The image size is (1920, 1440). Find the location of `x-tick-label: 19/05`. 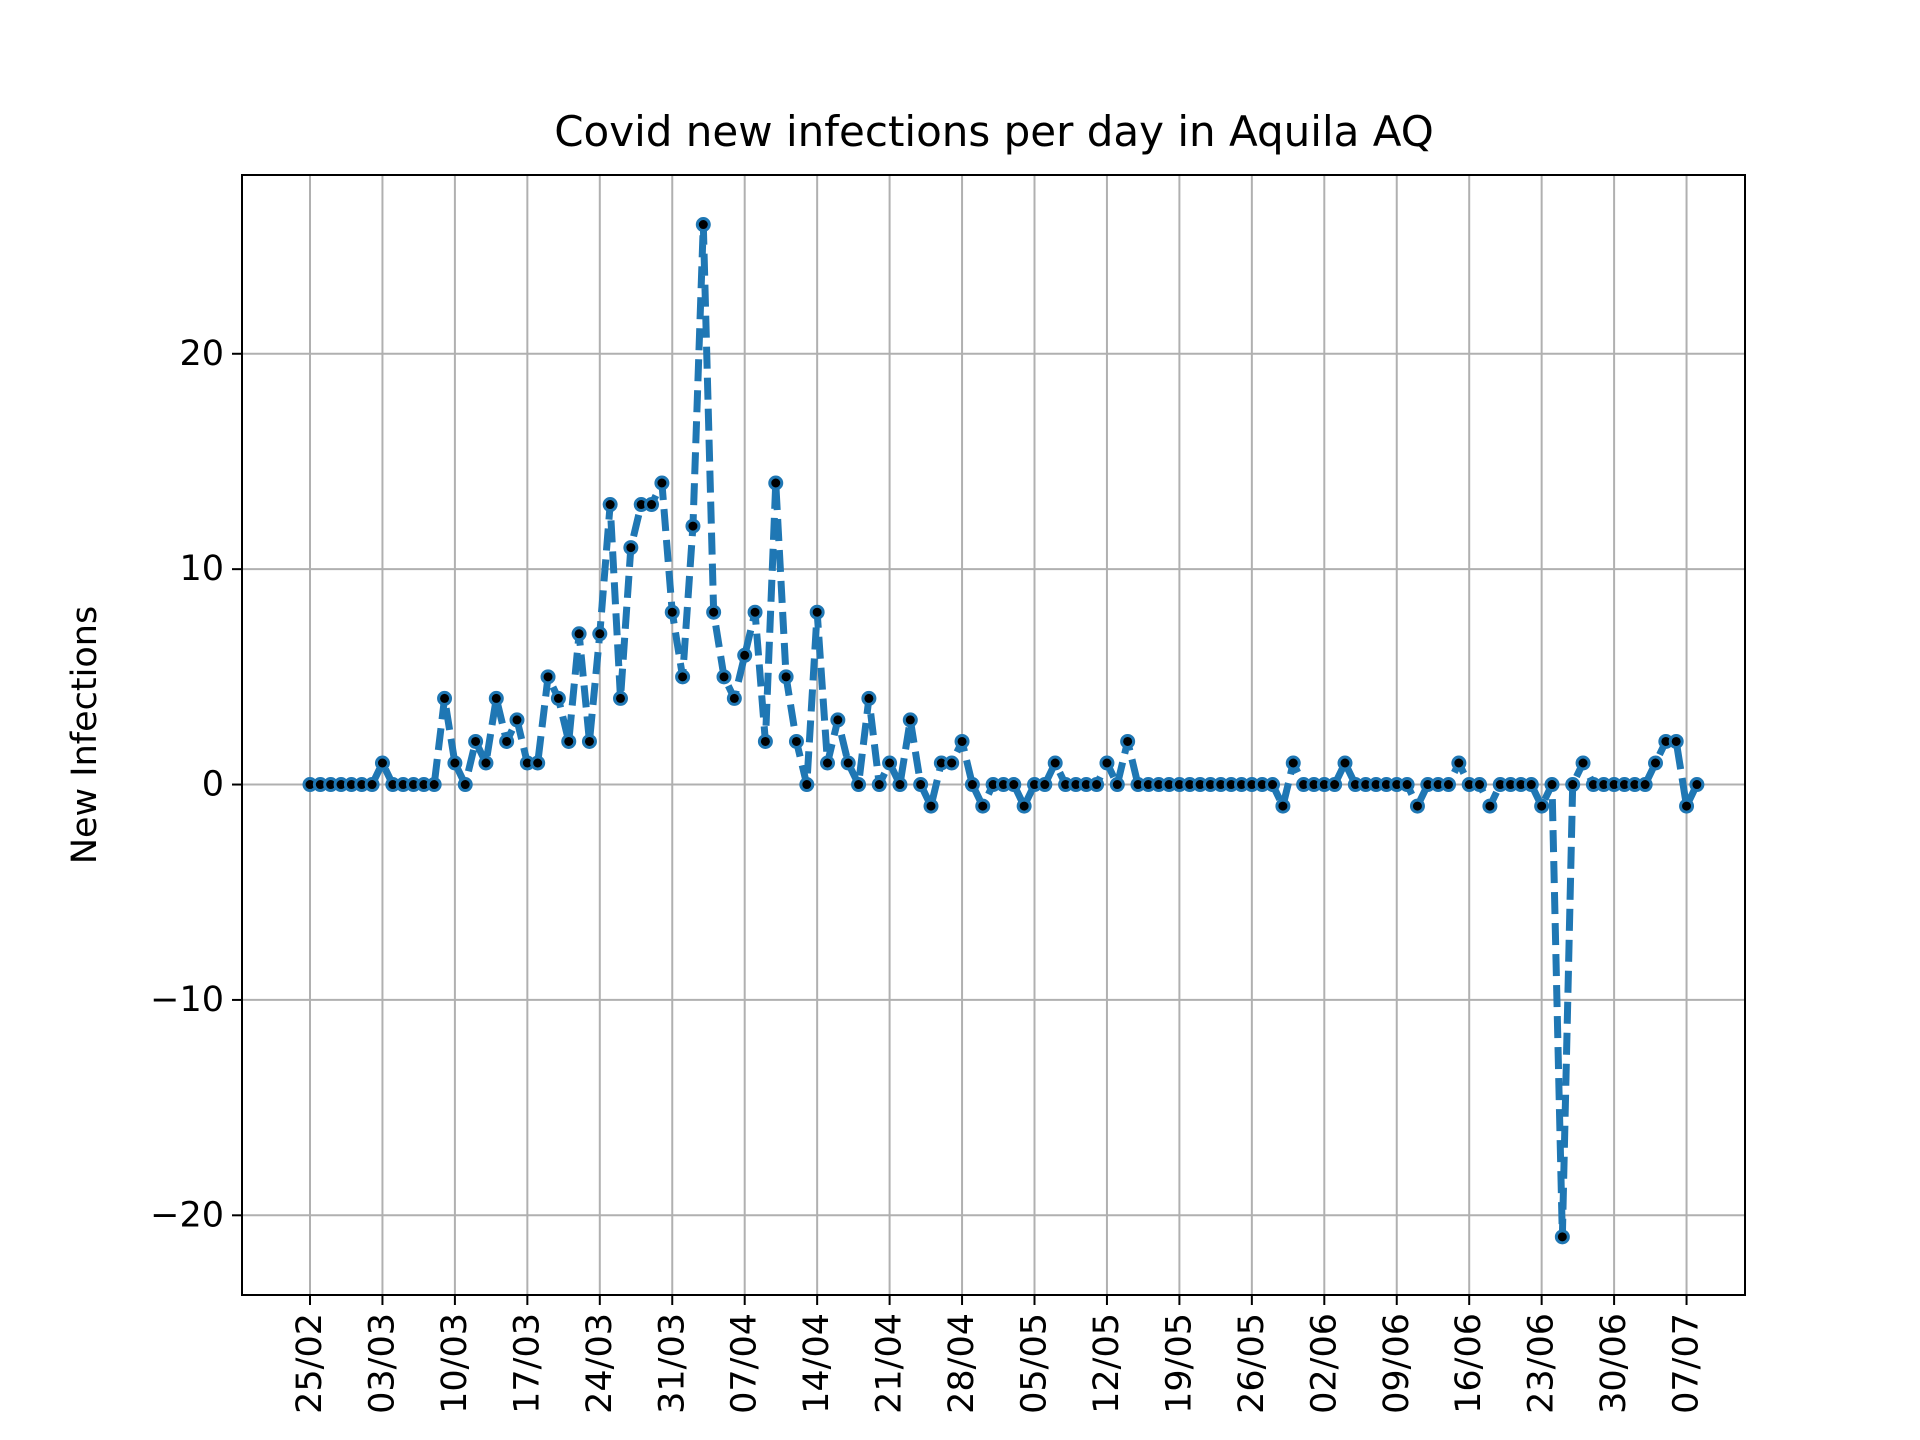

x-tick-label: 19/05 is located at coordinates (1179, 1363).